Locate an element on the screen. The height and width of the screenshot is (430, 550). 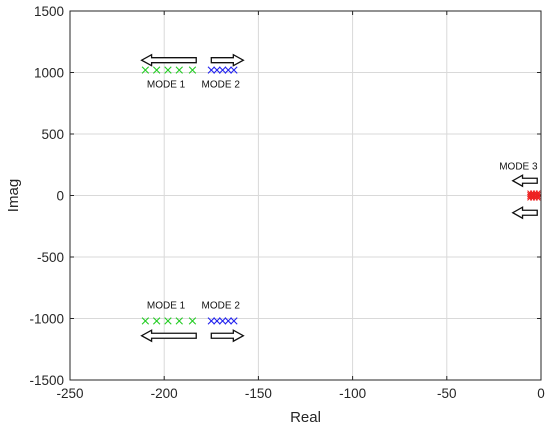
y-tick-label: 0 is located at coordinates (60, 196).